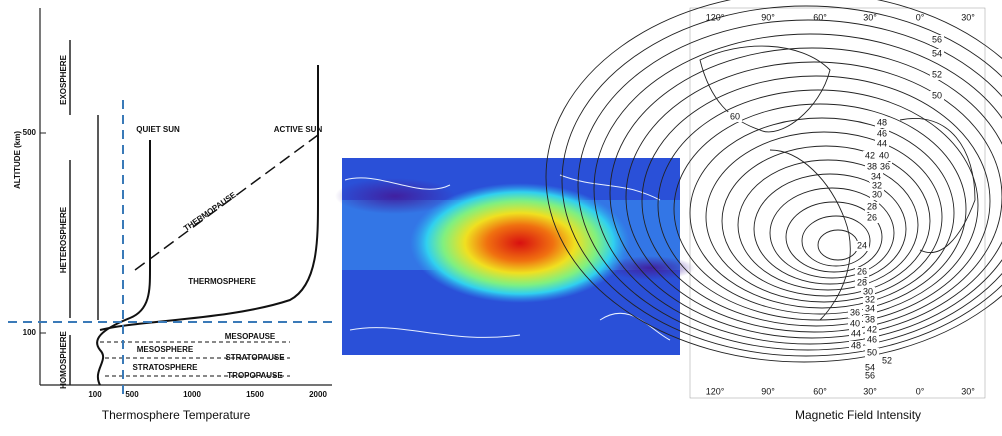 This screenshot has width=1002, height=436. Describe the element at coordinates (715, 17) in the screenshot. I see `top-tick-label: 120°` at that location.